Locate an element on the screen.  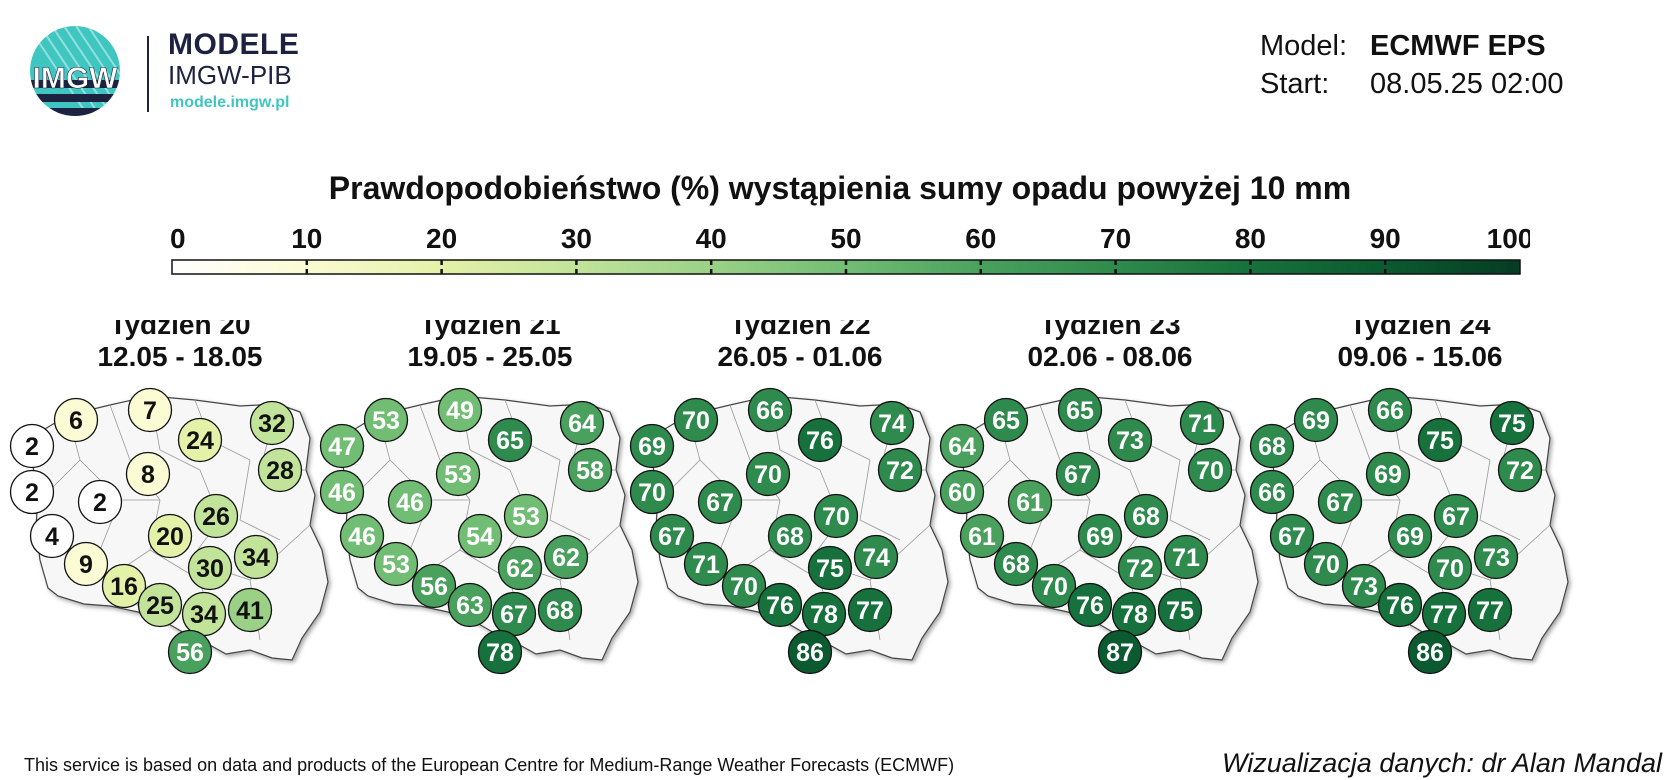
probability-value: 56 is located at coordinates (190, 653).